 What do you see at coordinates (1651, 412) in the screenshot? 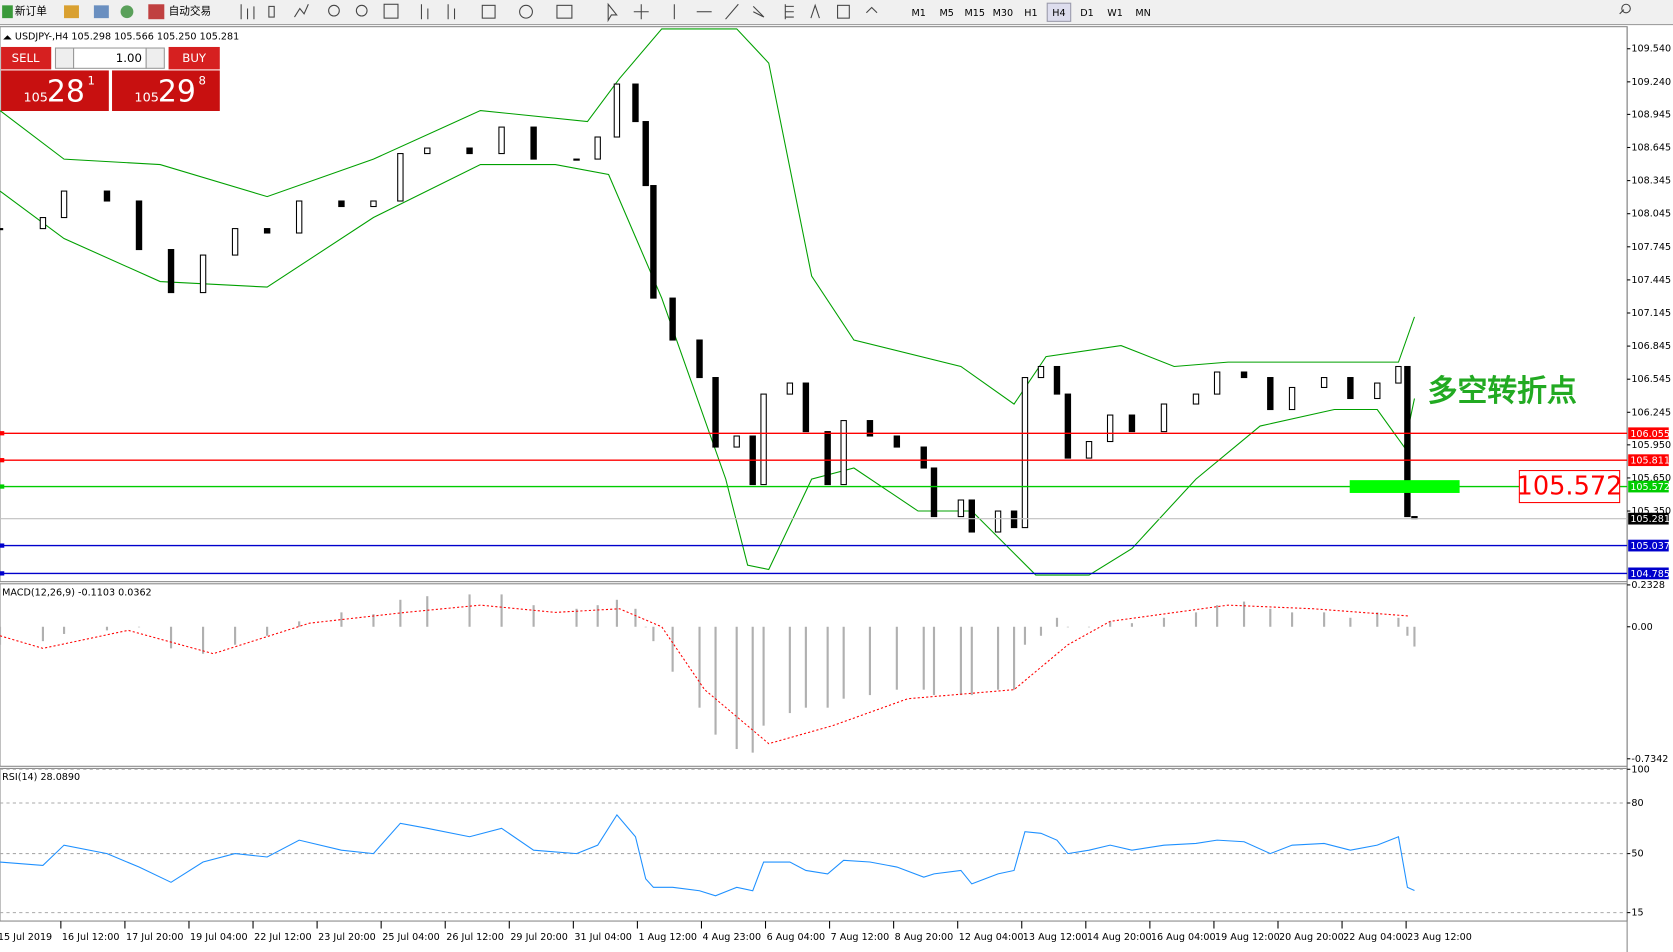
I see `y-tick-label: 106.245` at bounding box center [1651, 412].